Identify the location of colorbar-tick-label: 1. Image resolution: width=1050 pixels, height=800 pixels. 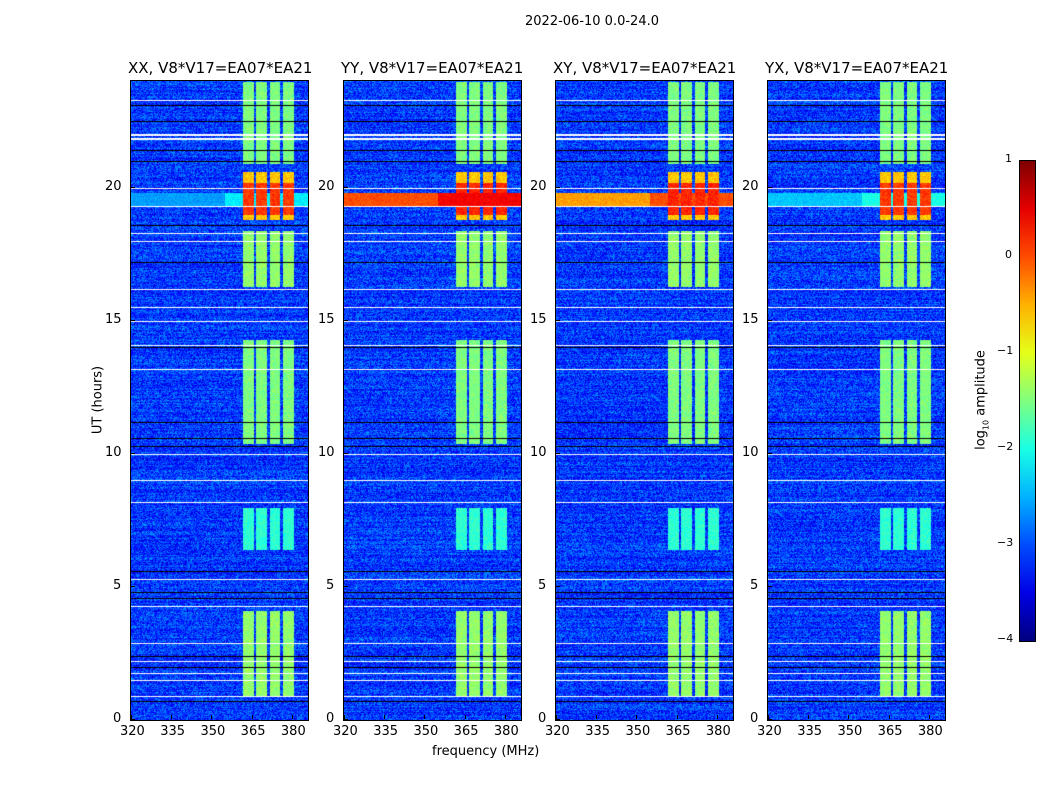
(1008, 158).